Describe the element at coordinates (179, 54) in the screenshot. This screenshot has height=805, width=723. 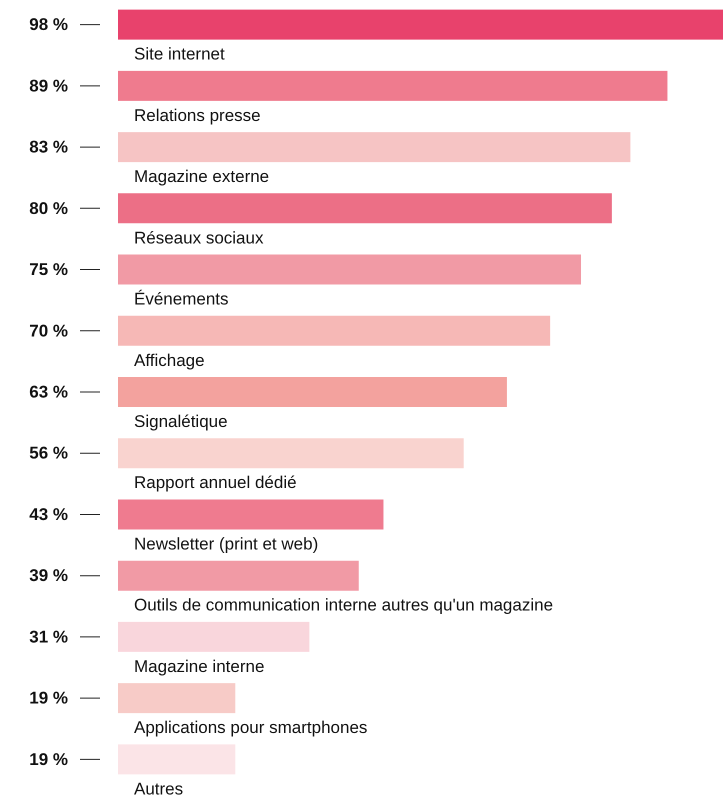
I see `y-tick-label: Site internet` at that location.